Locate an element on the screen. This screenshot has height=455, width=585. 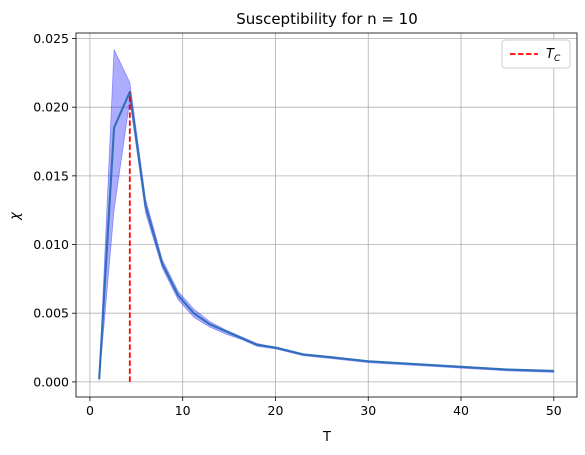
legend-label-tc: TC is located at coordinates (553, 55).